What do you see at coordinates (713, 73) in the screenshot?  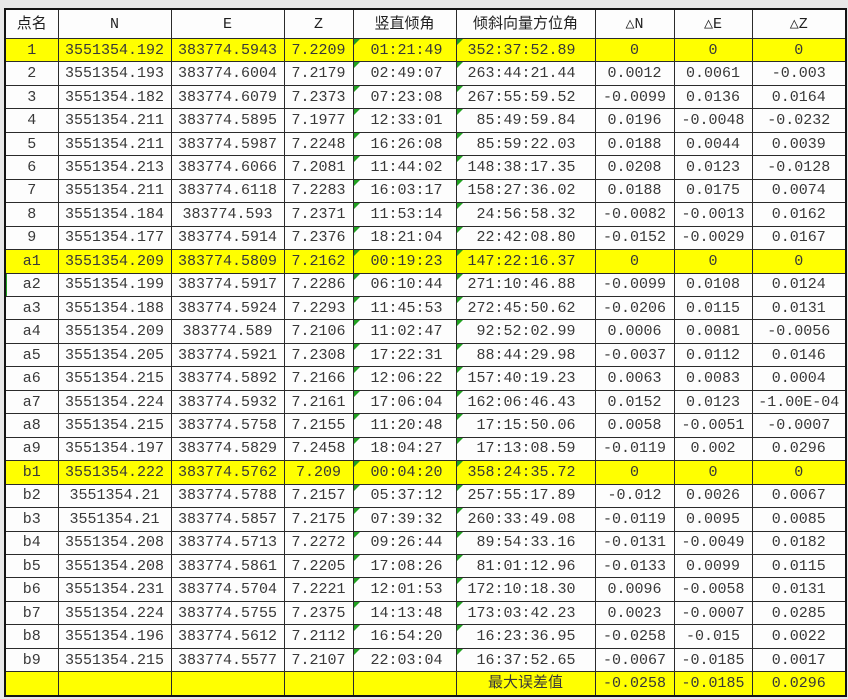 I see `cell: 0.0061` at bounding box center [713, 73].